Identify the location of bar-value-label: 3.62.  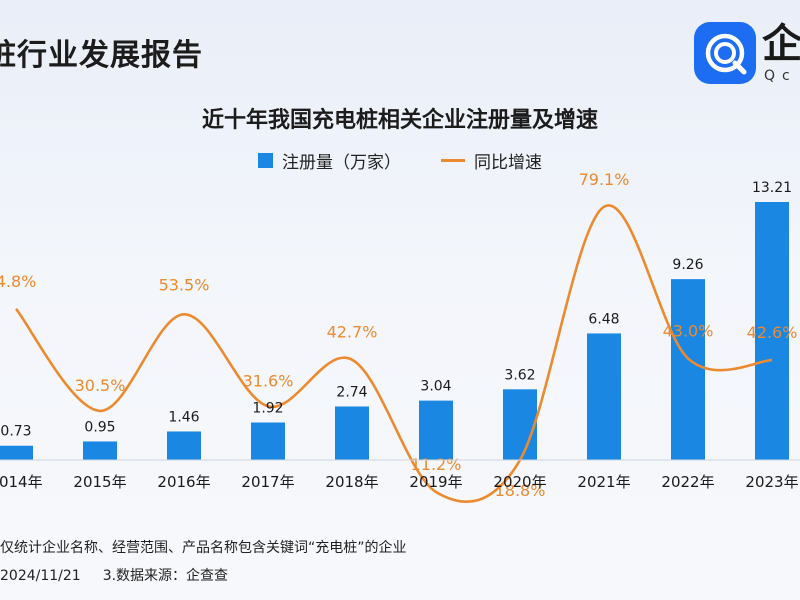
(519, 375).